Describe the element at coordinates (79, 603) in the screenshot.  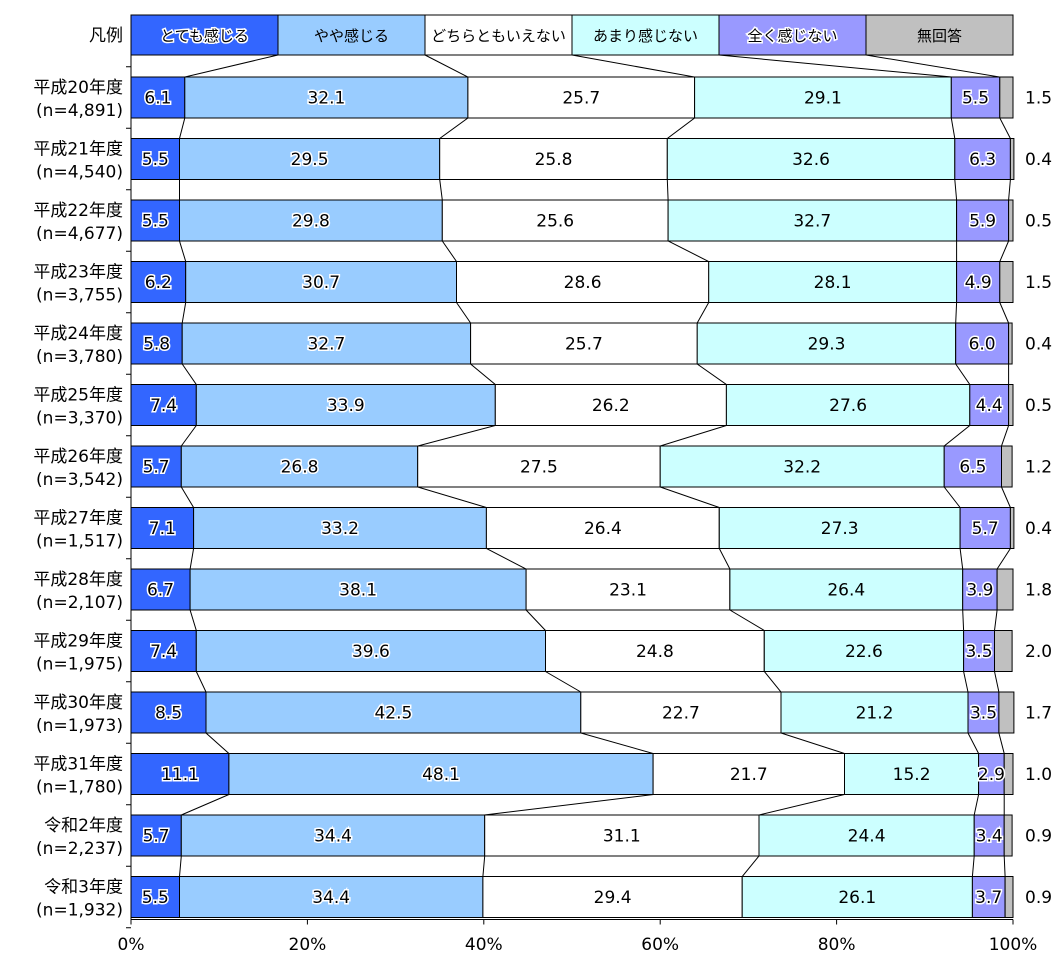
I see `category-n-label: (n=2,107)` at that location.